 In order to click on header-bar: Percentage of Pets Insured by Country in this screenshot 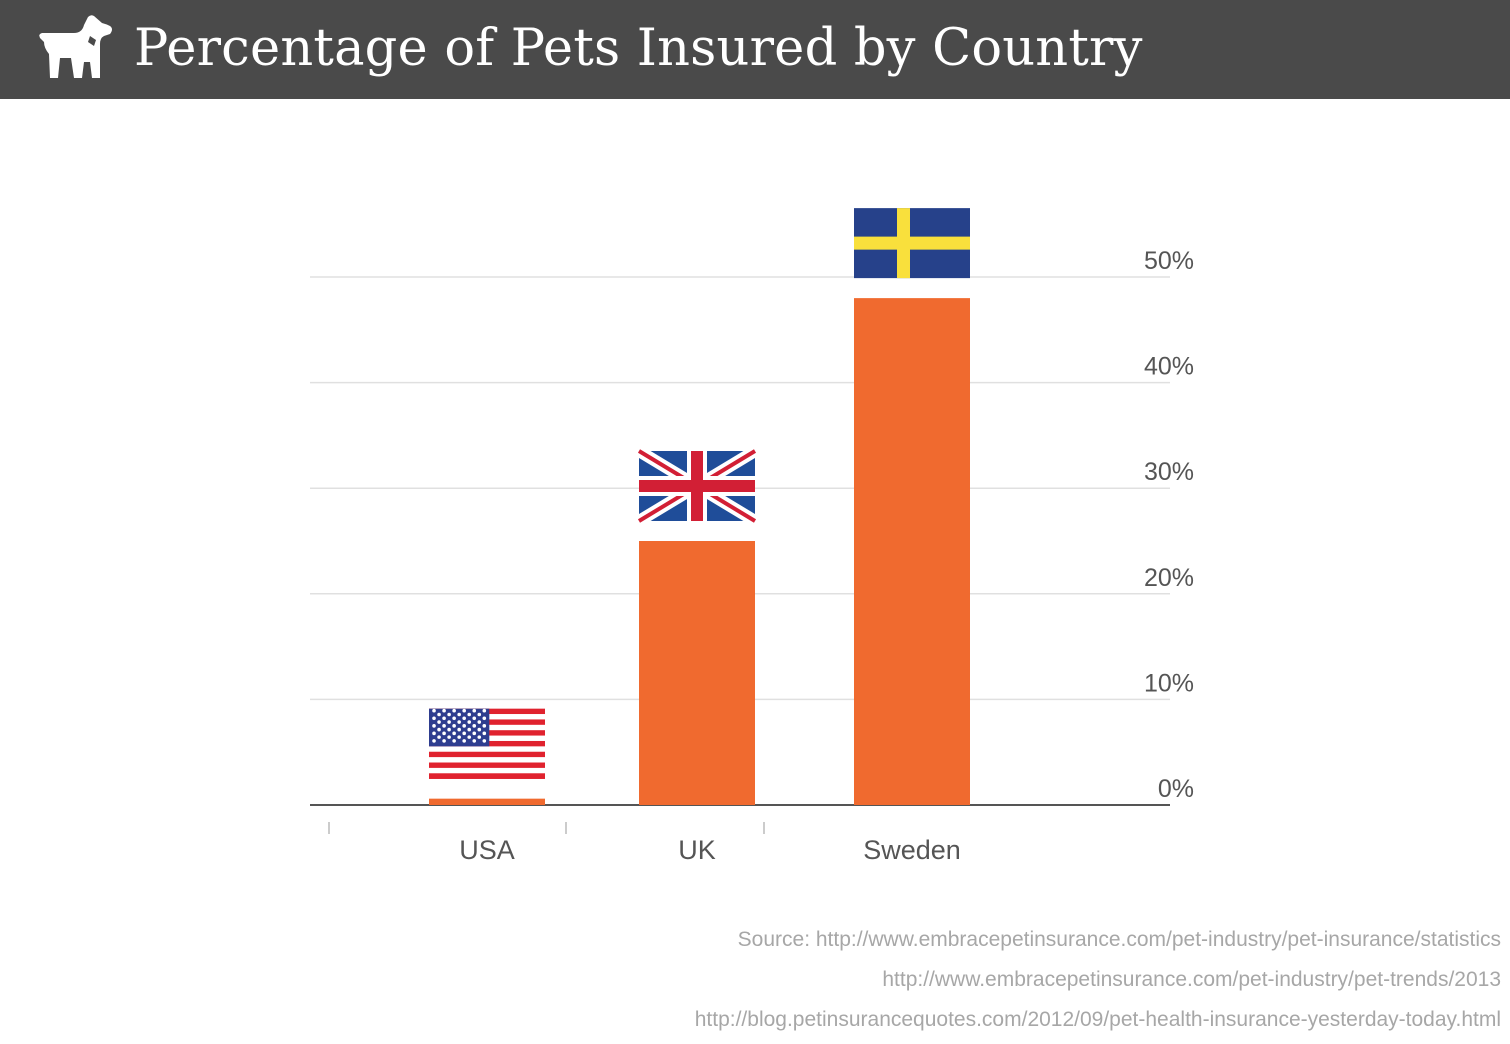, I will do `click(755, 49)`.